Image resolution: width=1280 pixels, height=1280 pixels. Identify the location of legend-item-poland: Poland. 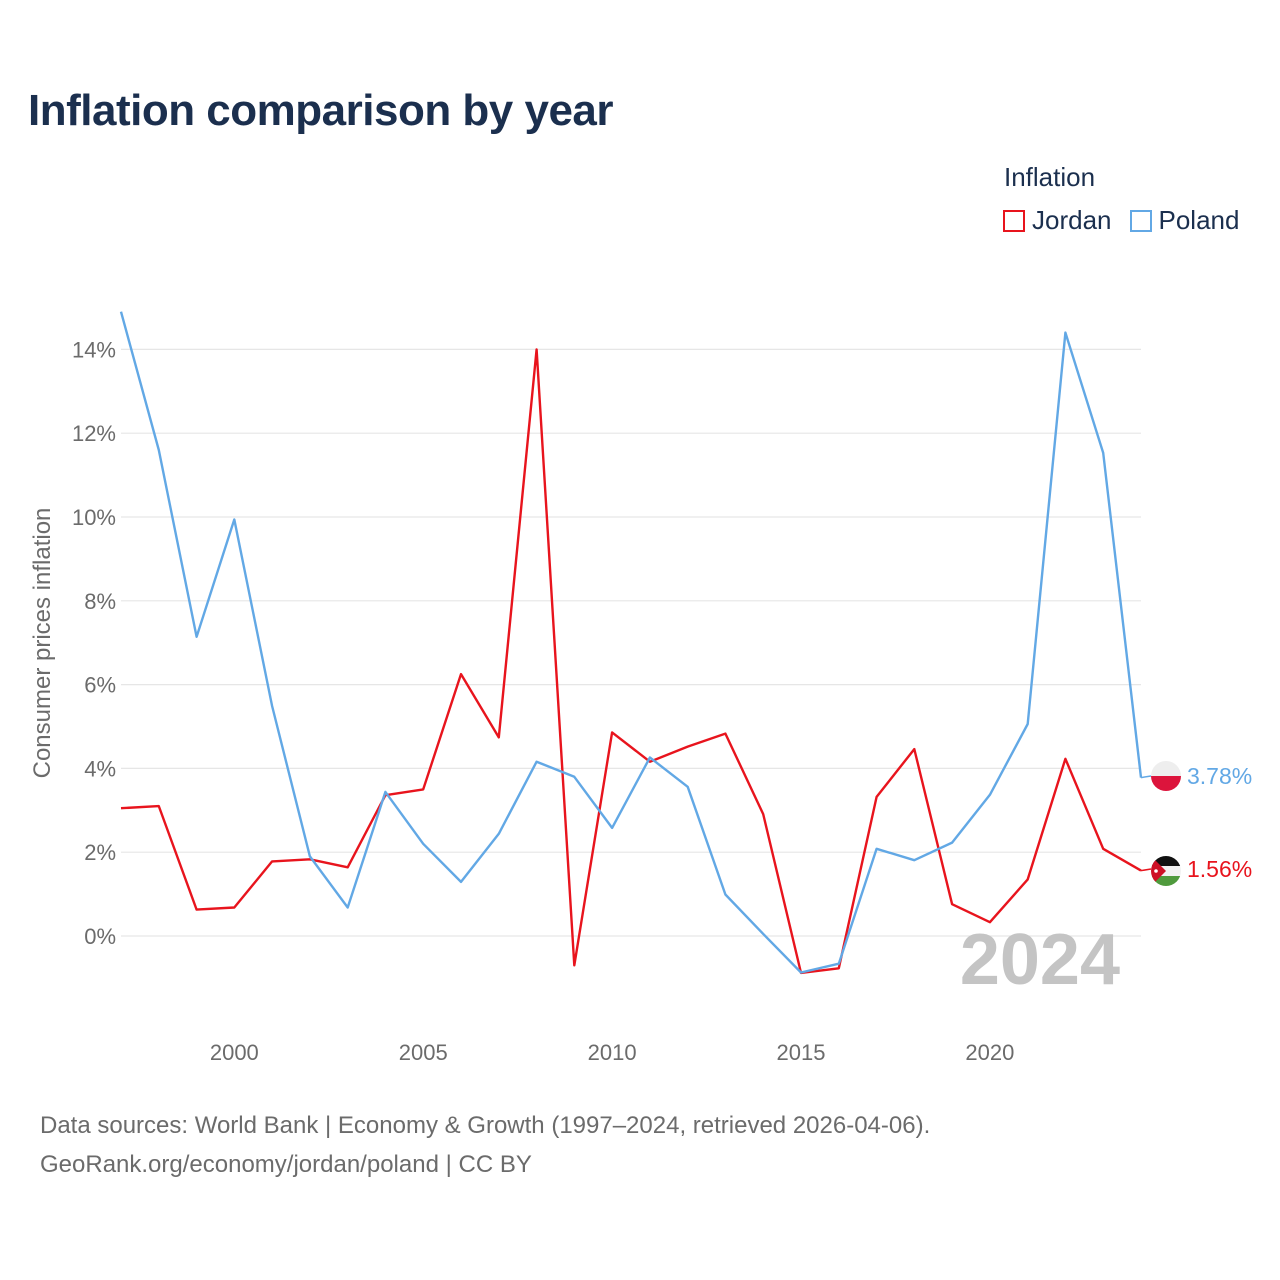
(1184, 220).